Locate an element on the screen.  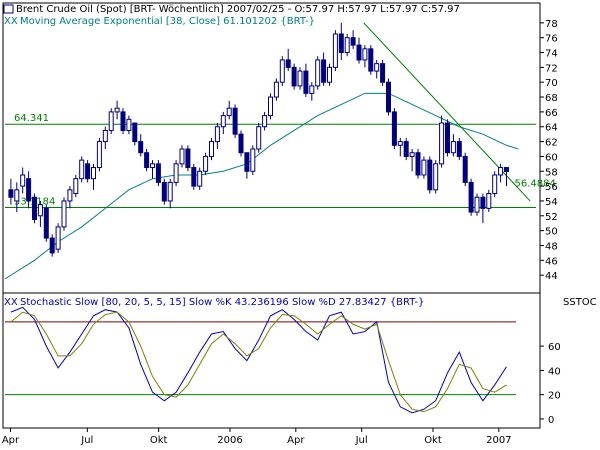
price-y-tick-label: 76 is located at coordinates (551, 39).